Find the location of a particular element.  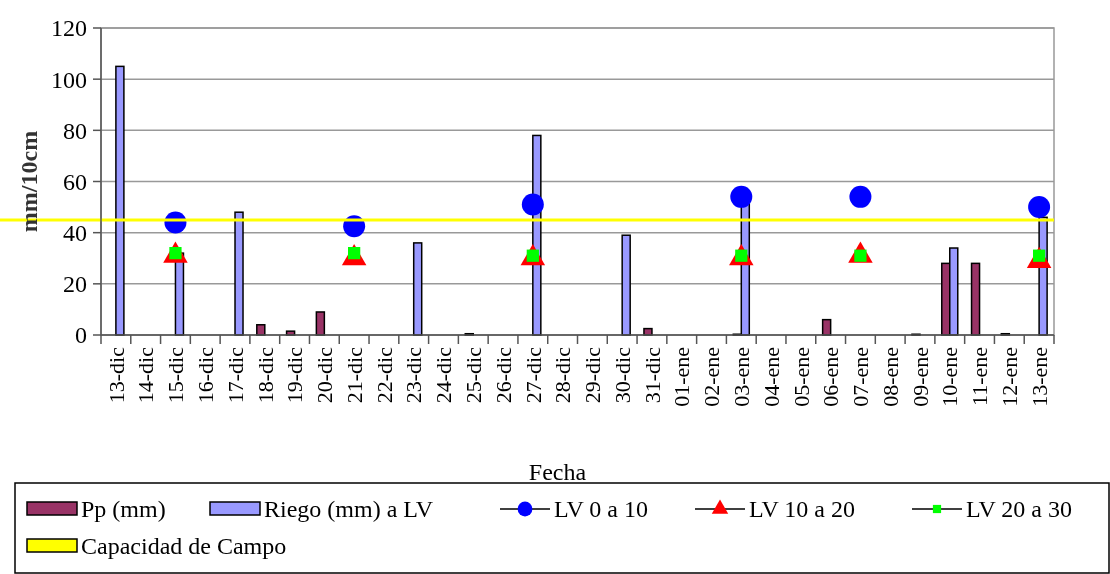

x-tick-label: 06-ene is located at coordinates (831, 377).